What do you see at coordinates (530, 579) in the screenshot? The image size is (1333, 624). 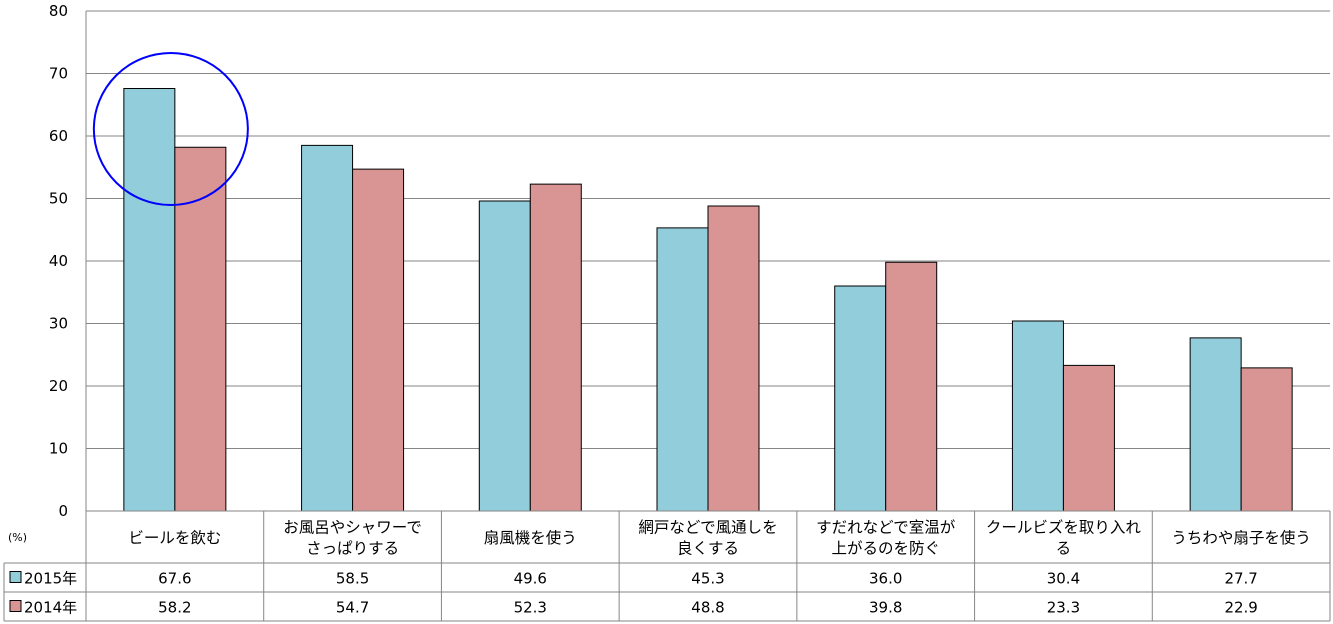 I see `data-label-0-2: 49.6` at bounding box center [530, 579].